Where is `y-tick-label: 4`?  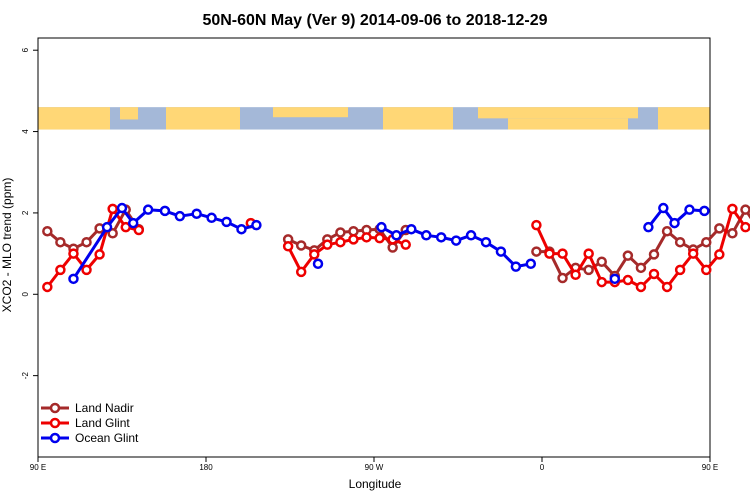
y-tick-label: 4 is located at coordinates (25, 131).